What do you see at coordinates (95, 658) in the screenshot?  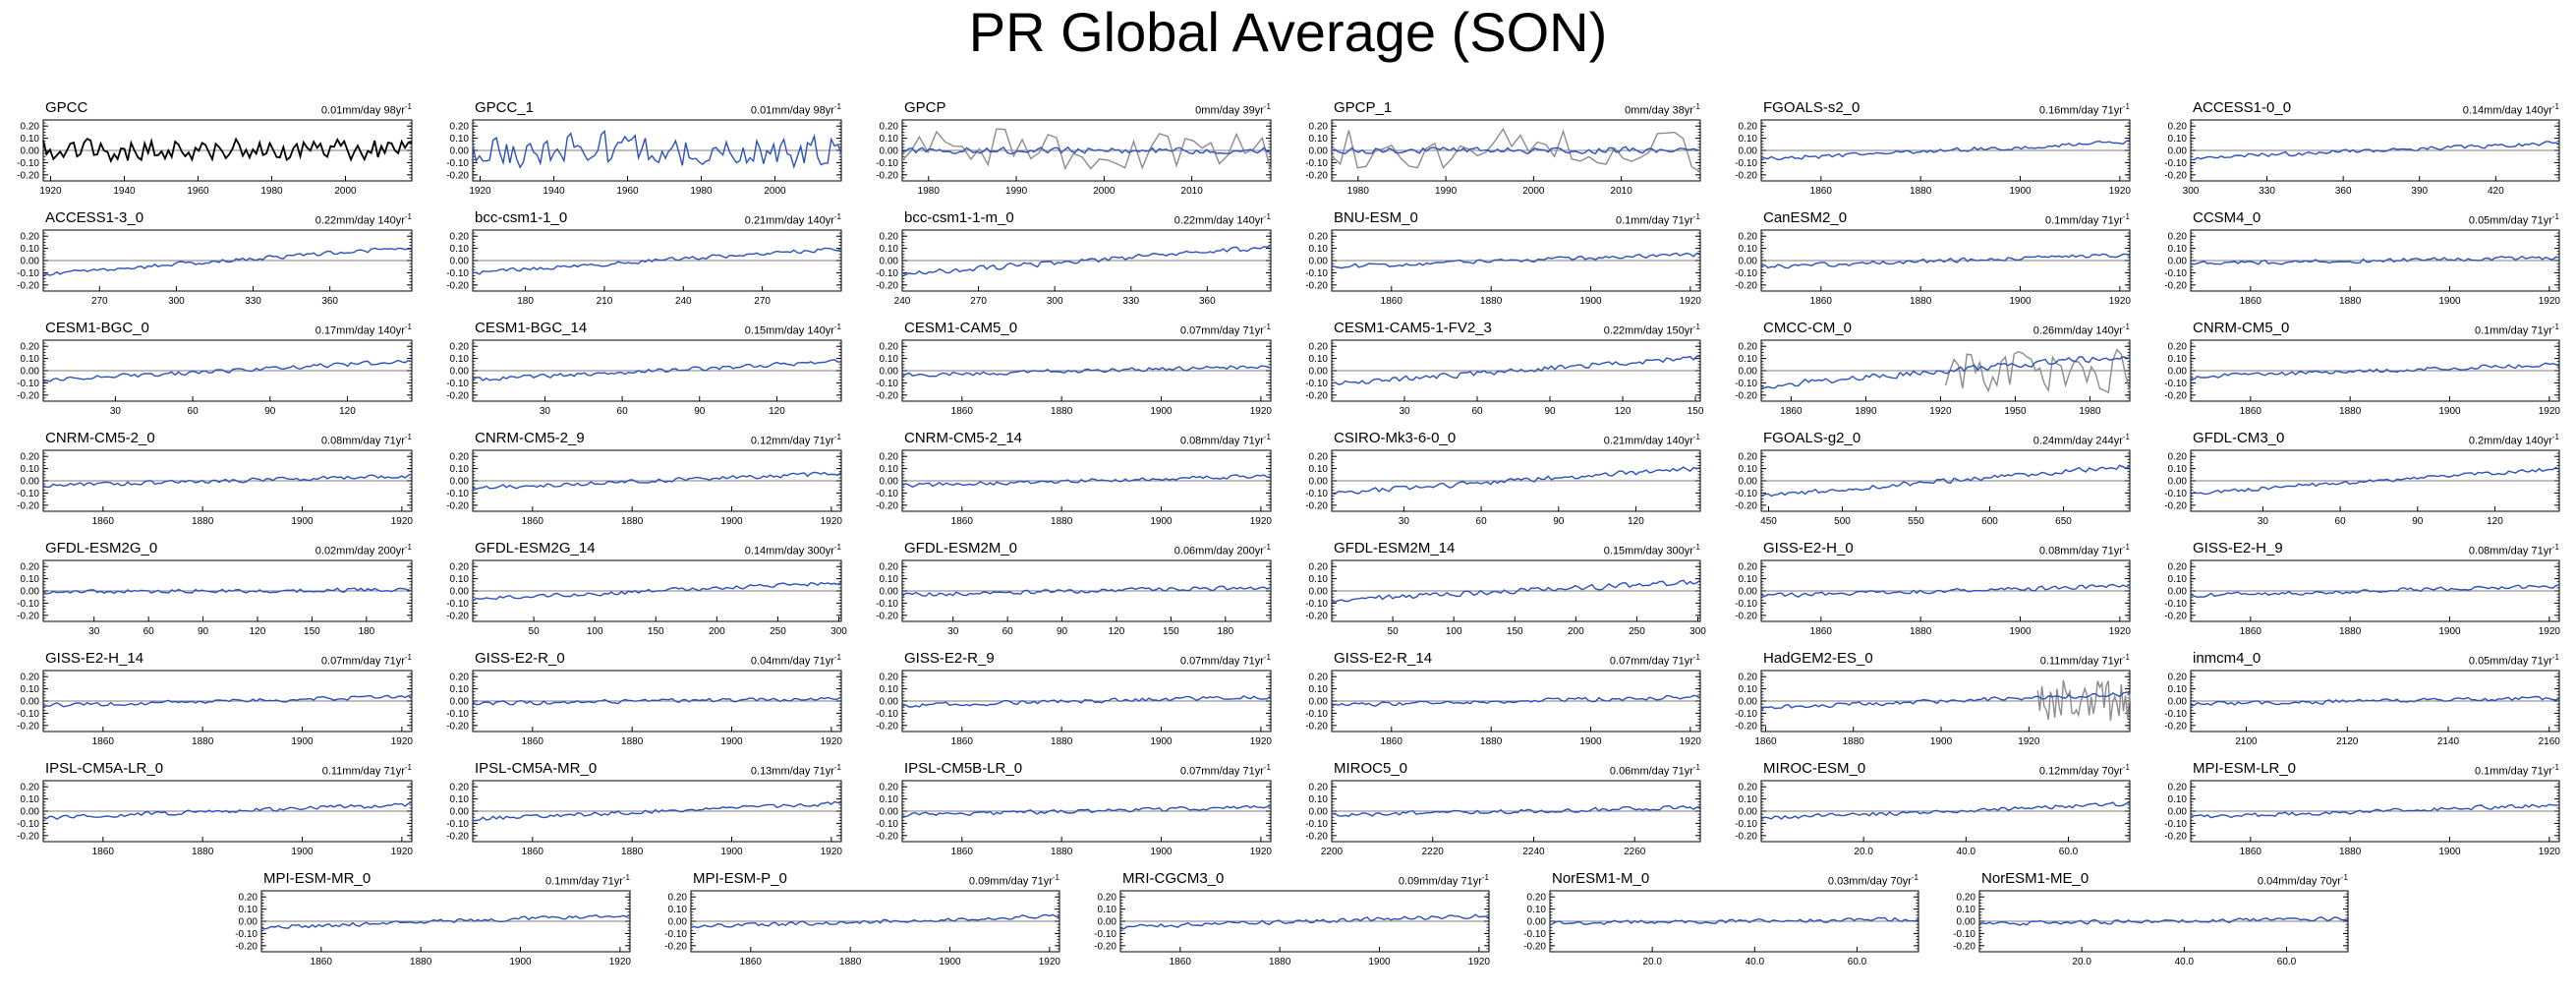 I see `panel-title: GISS-E2-H_14` at bounding box center [95, 658].